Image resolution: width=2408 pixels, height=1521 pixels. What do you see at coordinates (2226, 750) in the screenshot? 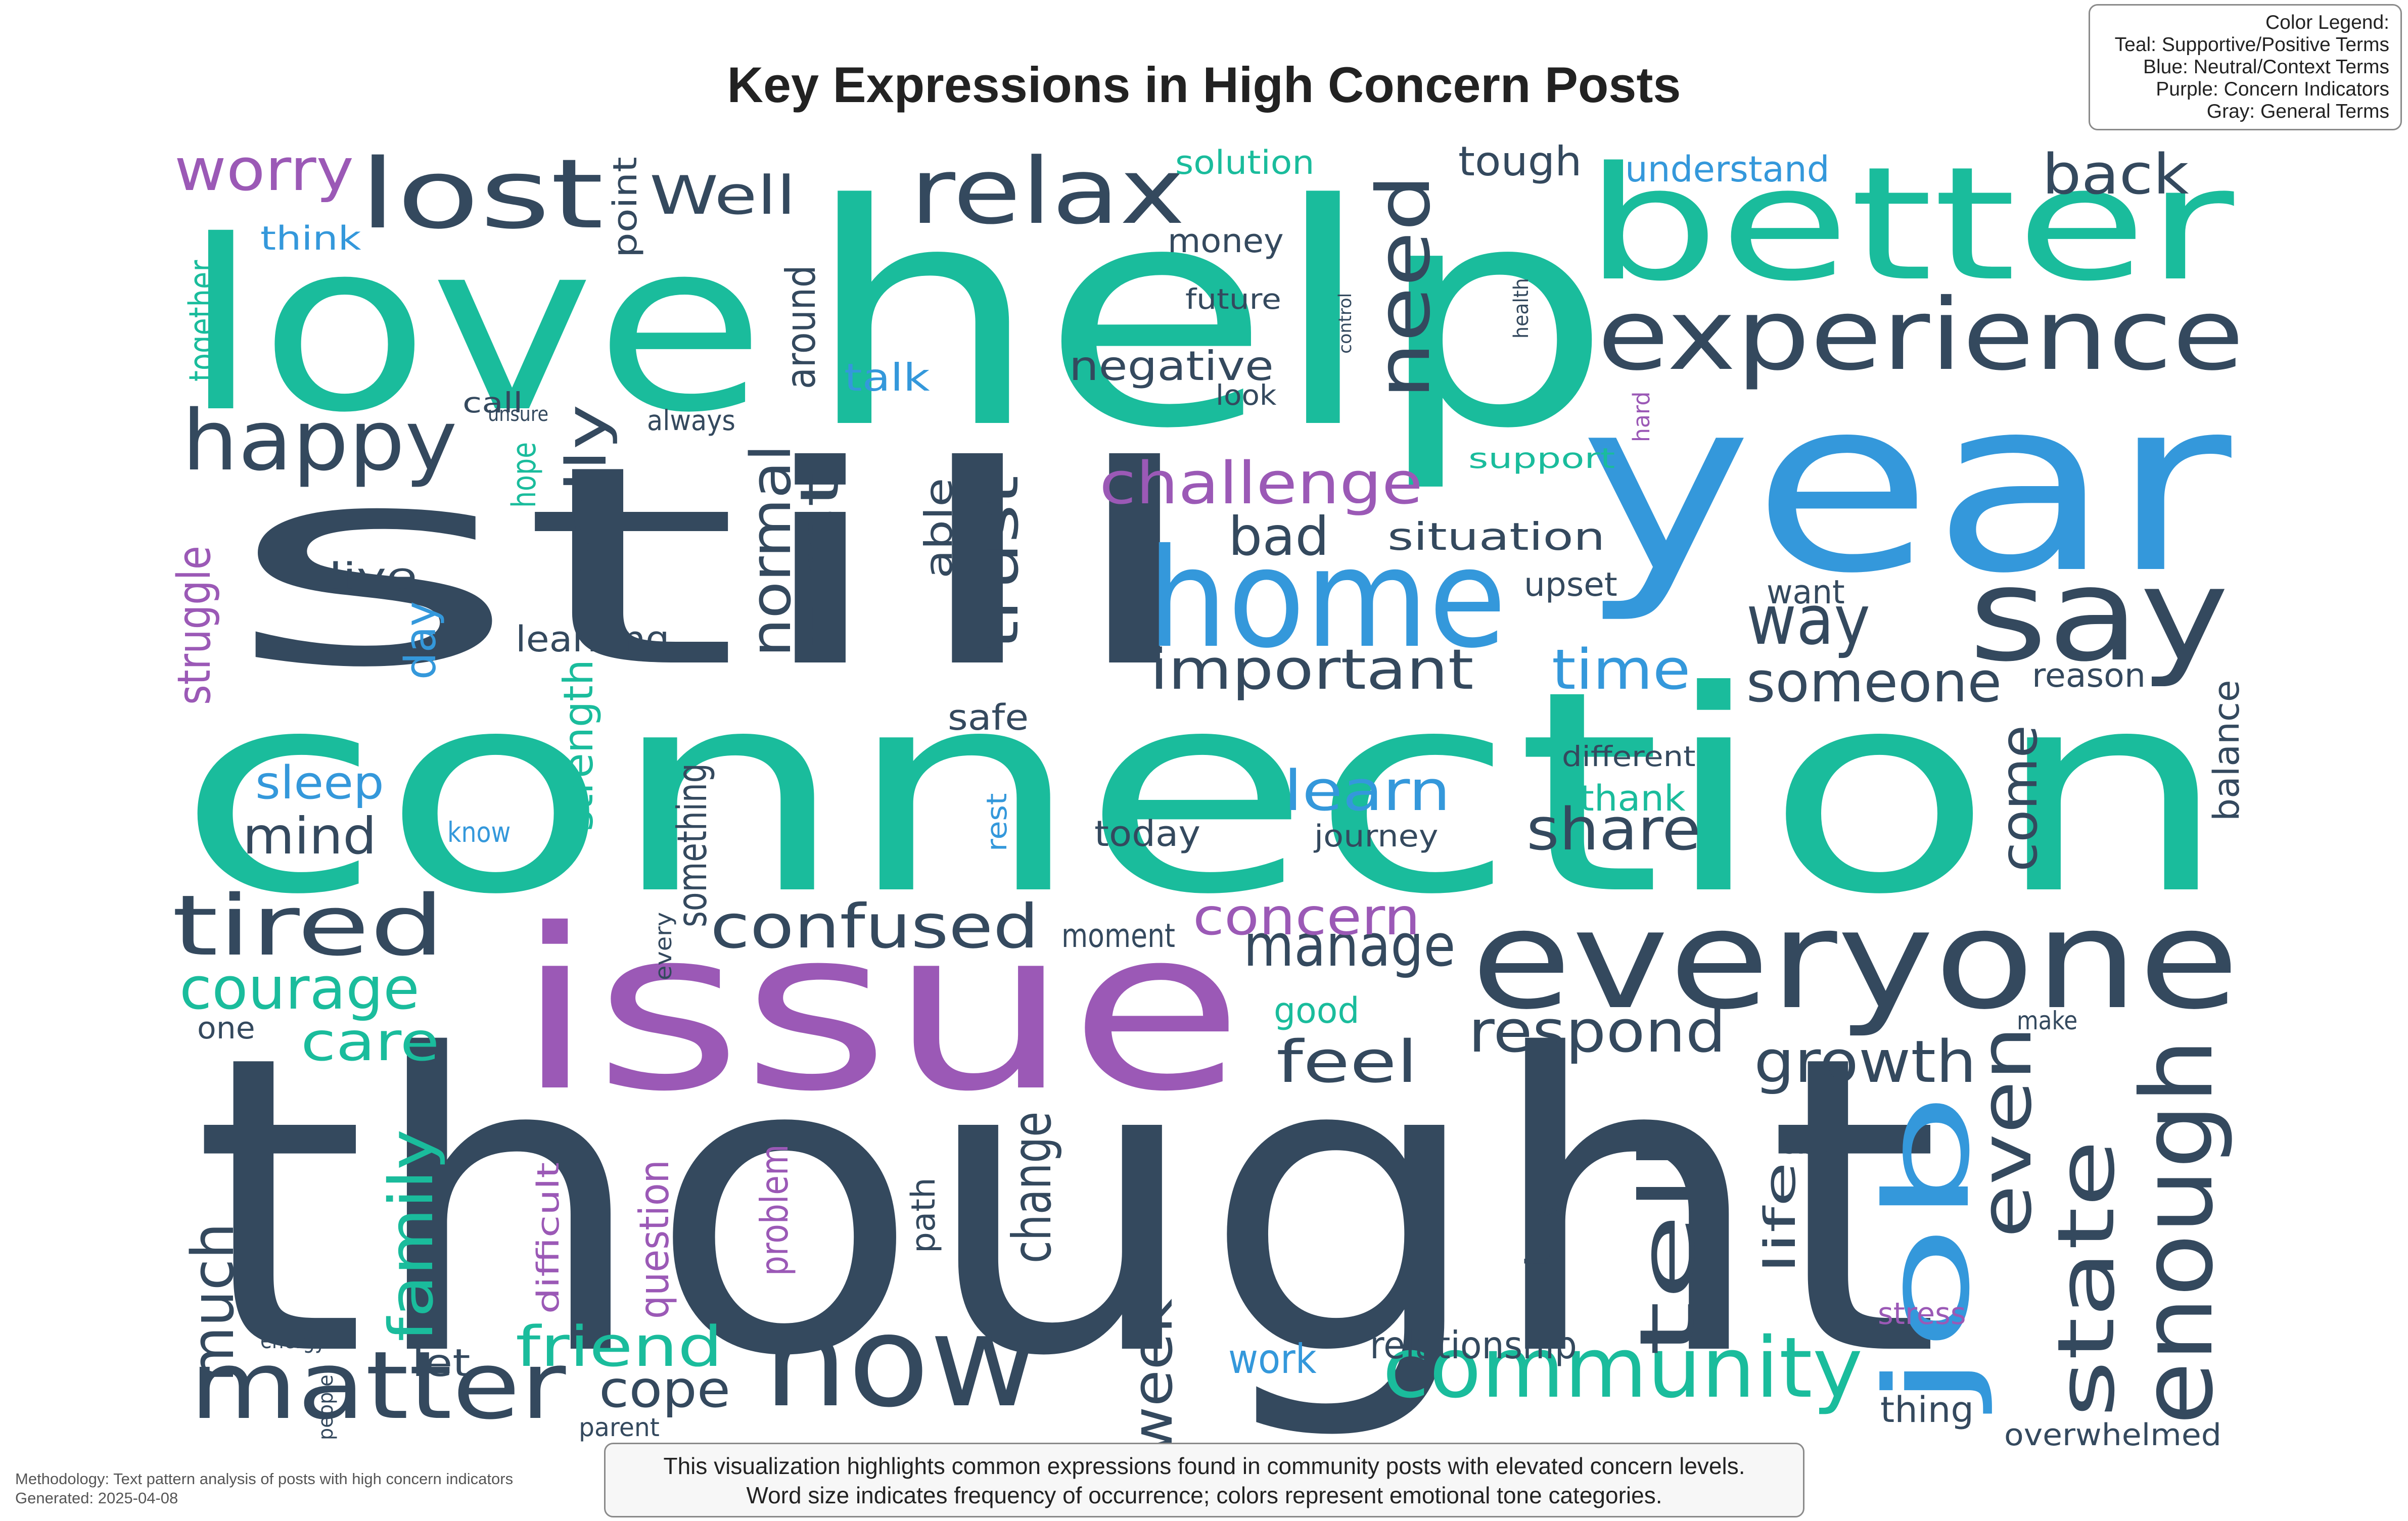
I see `word-balance: balance` at bounding box center [2226, 750].